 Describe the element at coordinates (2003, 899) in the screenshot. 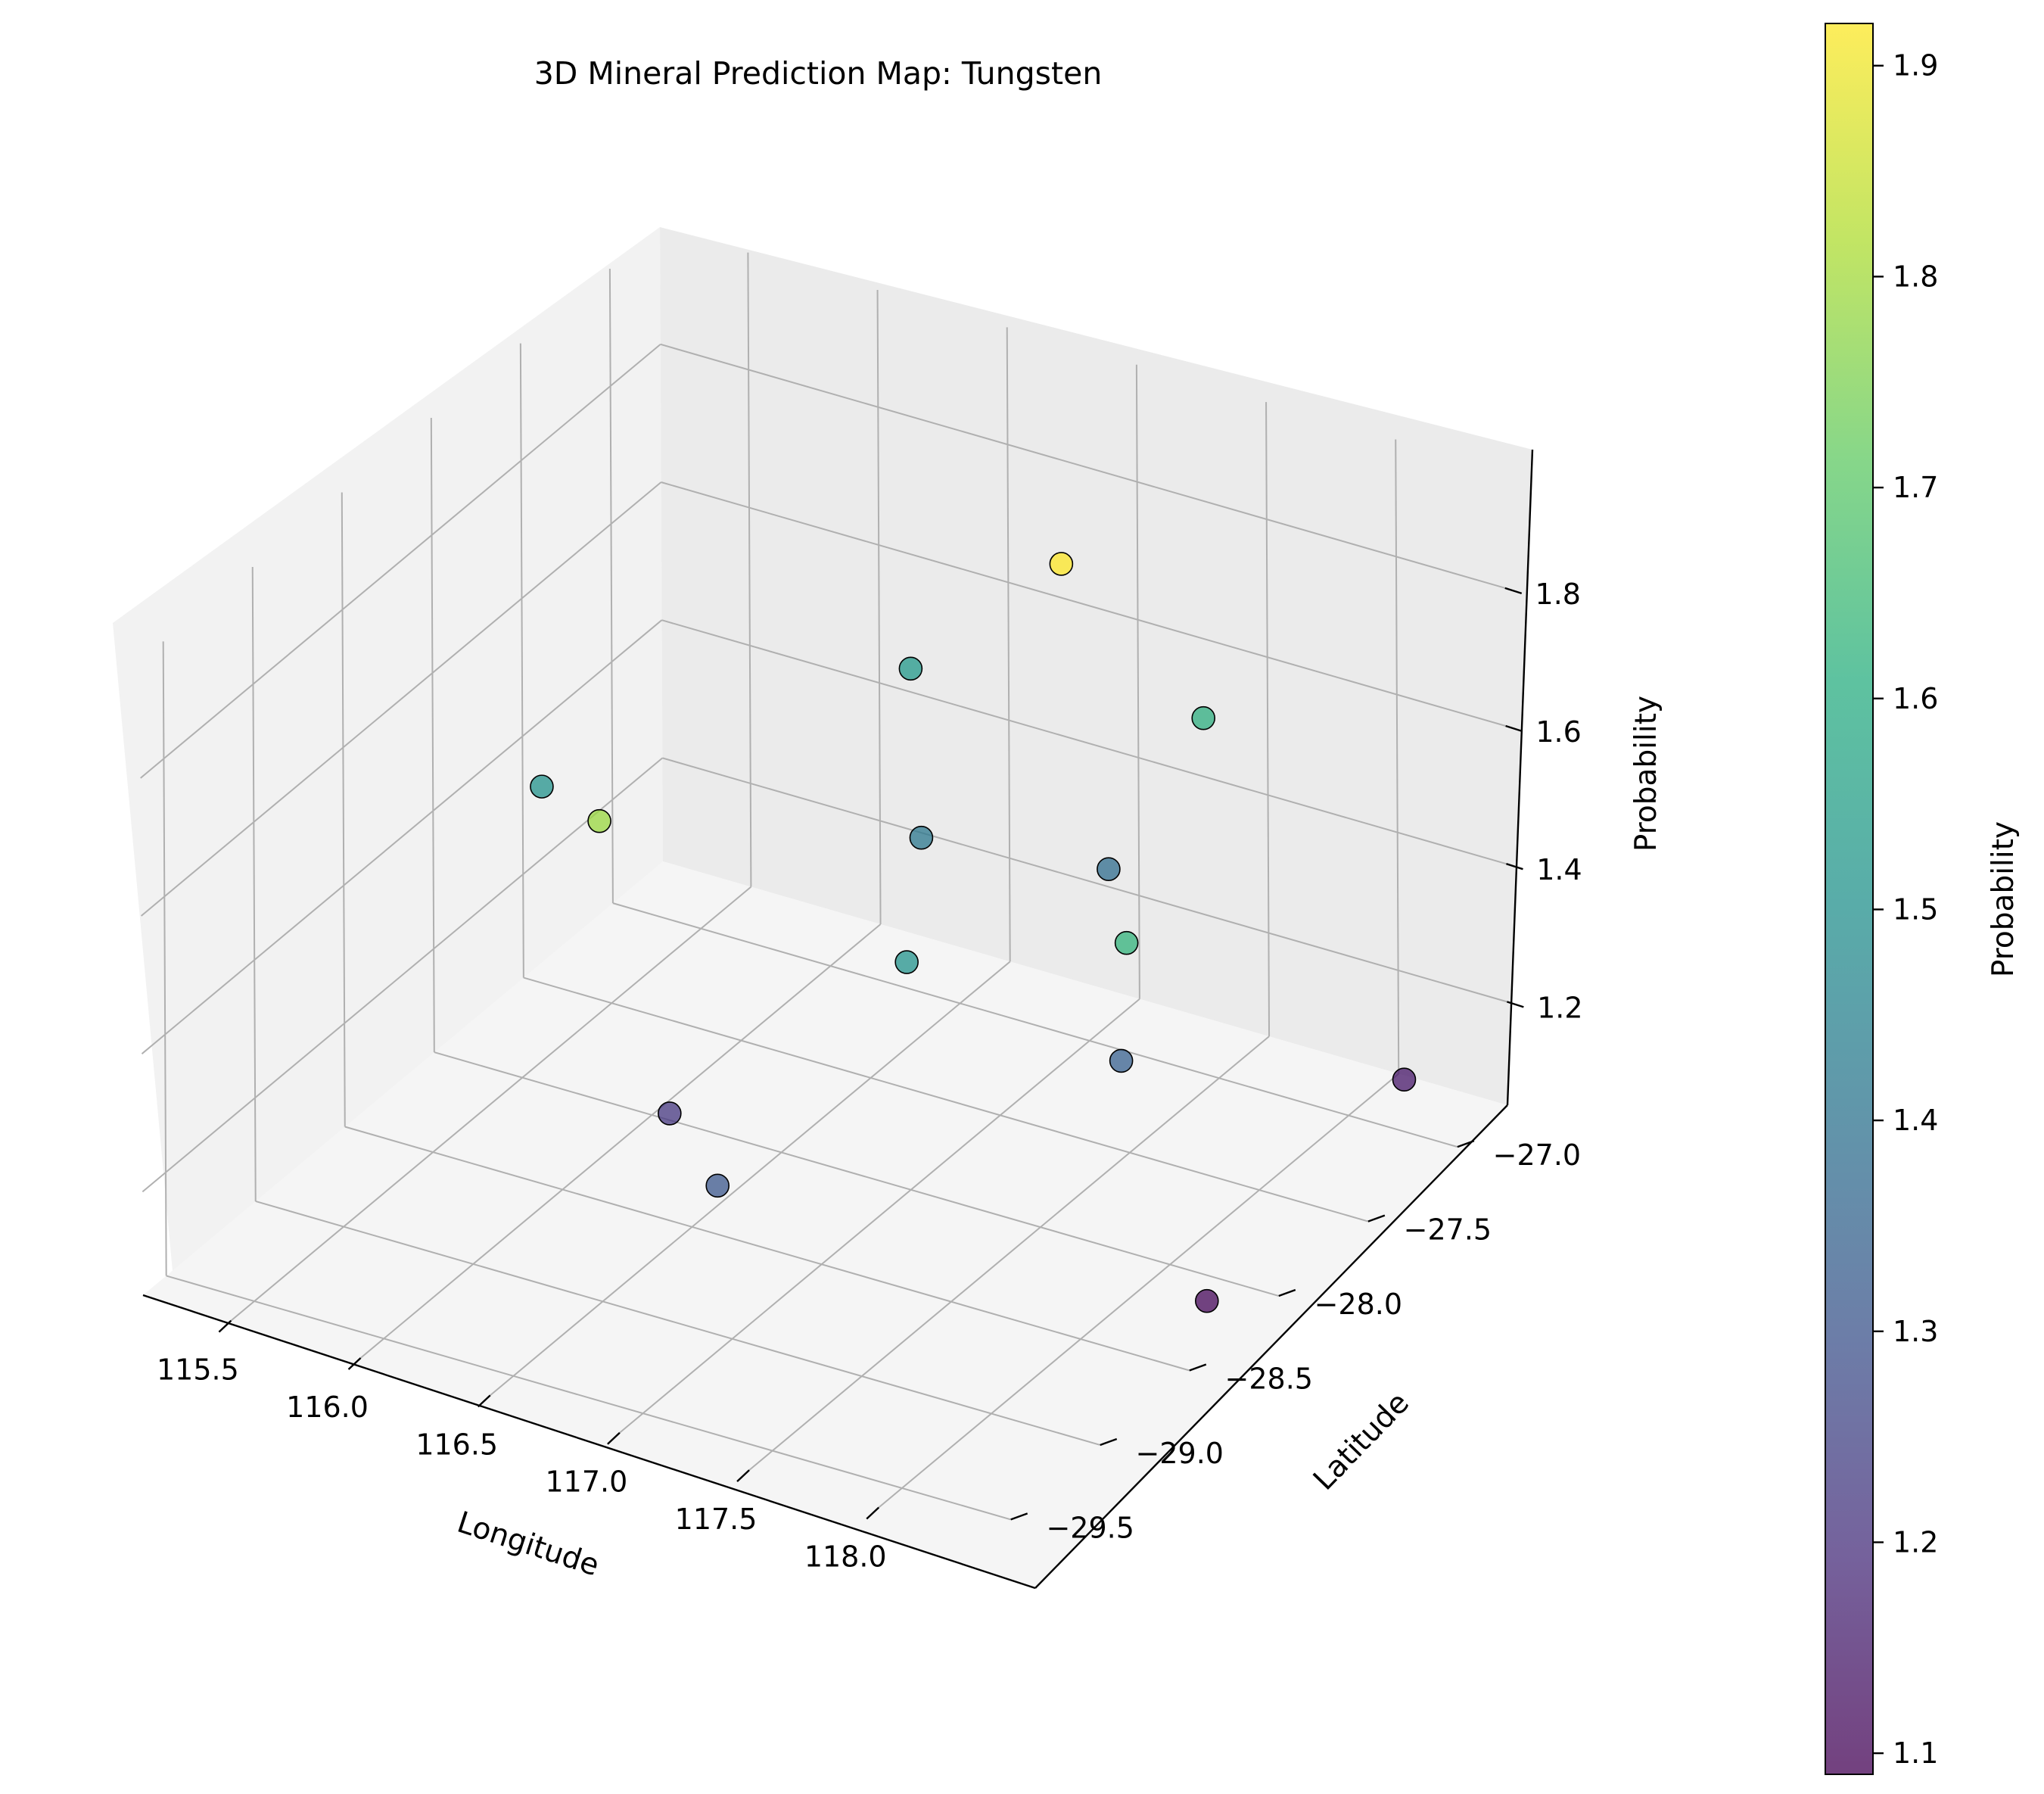

I see `colorbar-label: Probability` at that location.